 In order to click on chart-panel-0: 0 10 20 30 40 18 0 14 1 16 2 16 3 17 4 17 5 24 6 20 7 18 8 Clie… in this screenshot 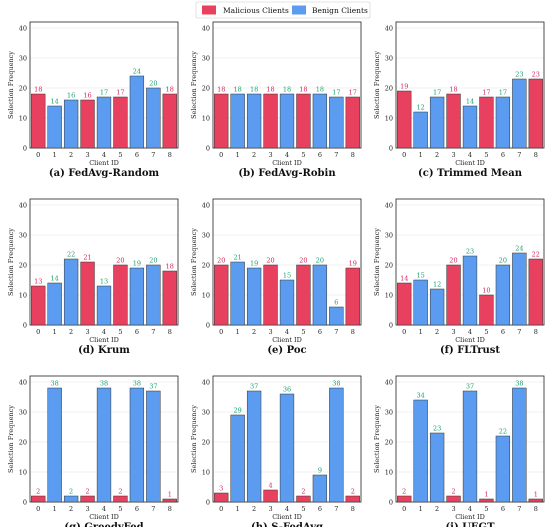, I will do `click(93, 100)`.